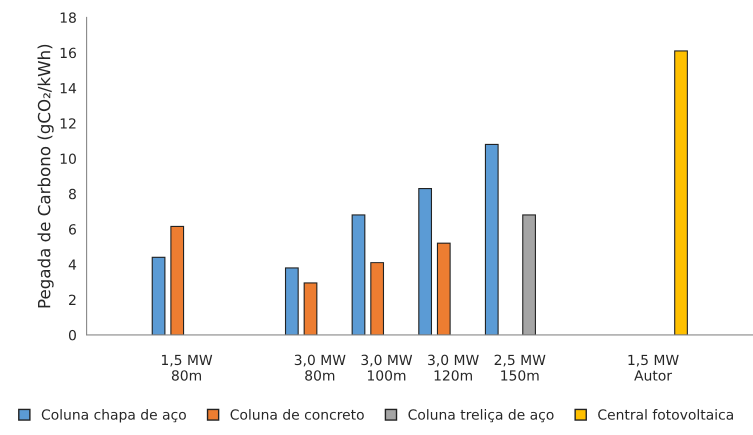 Image resolution: width=753 pixels, height=435 pixels. Describe the element at coordinates (68, 159) in the screenshot. I see `y-tick-label: 10` at that location.